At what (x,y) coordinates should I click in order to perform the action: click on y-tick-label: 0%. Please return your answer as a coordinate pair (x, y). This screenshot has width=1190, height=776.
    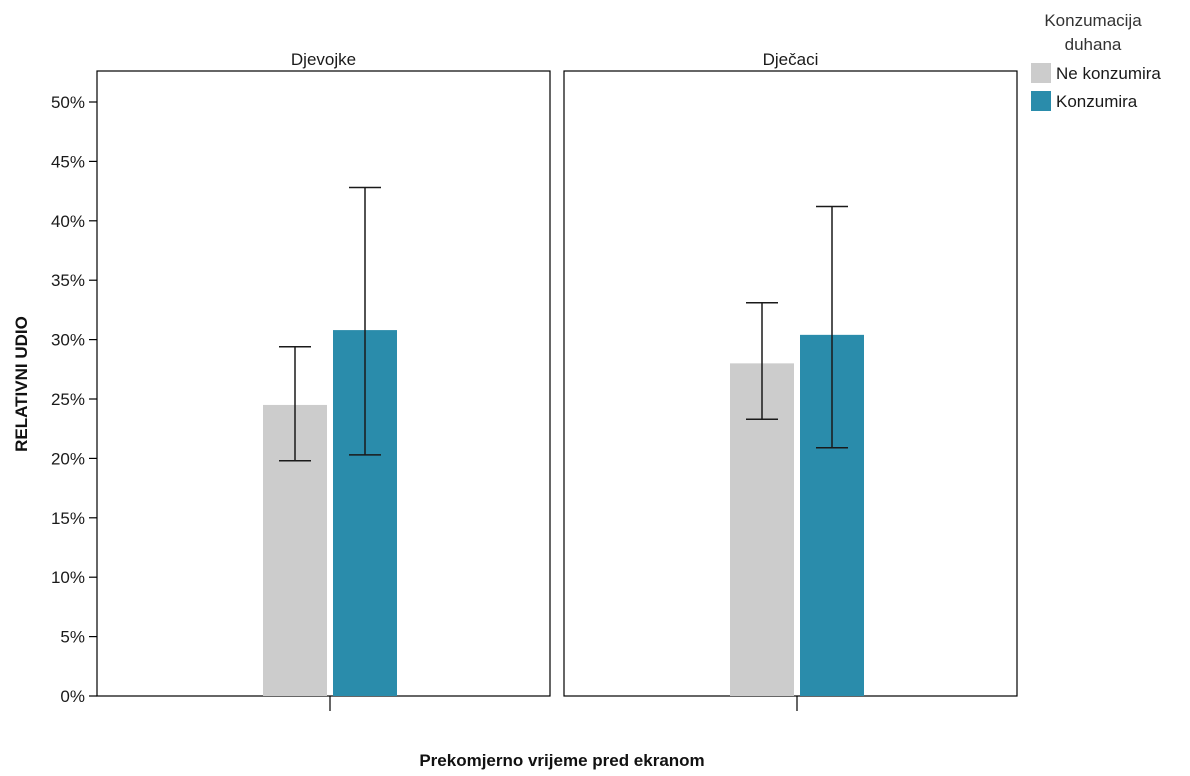
    Looking at the image, I should click on (72, 696).